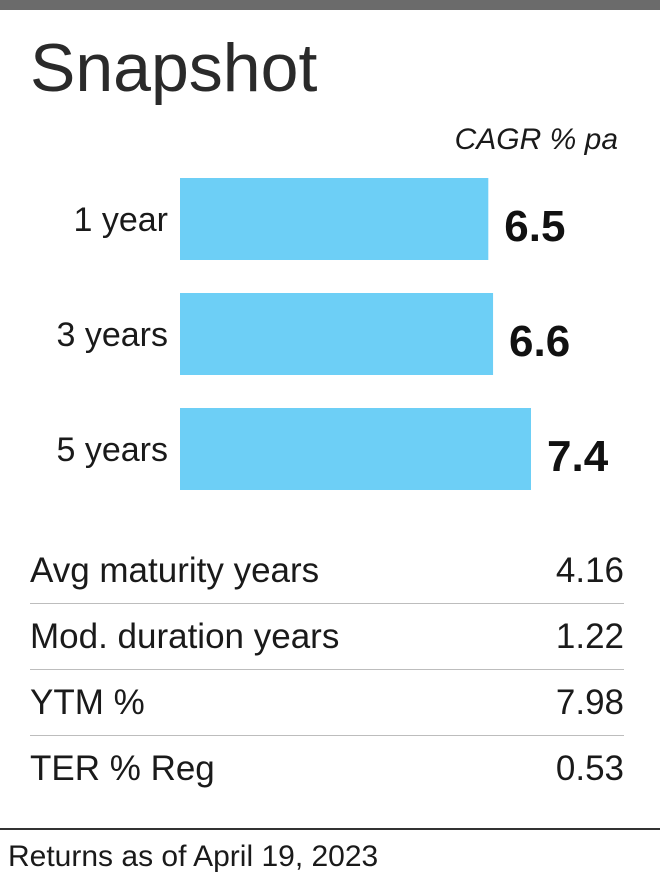  What do you see at coordinates (113, 450) in the screenshot?
I see `category-label: 5 years` at bounding box center [113, 450].